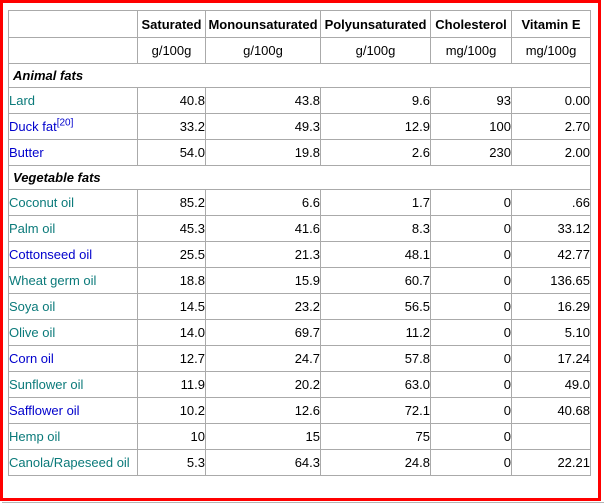  Describe the element at coordinates (263, 462) in the screenshot. I see `value-cell: 64.3` at that location.